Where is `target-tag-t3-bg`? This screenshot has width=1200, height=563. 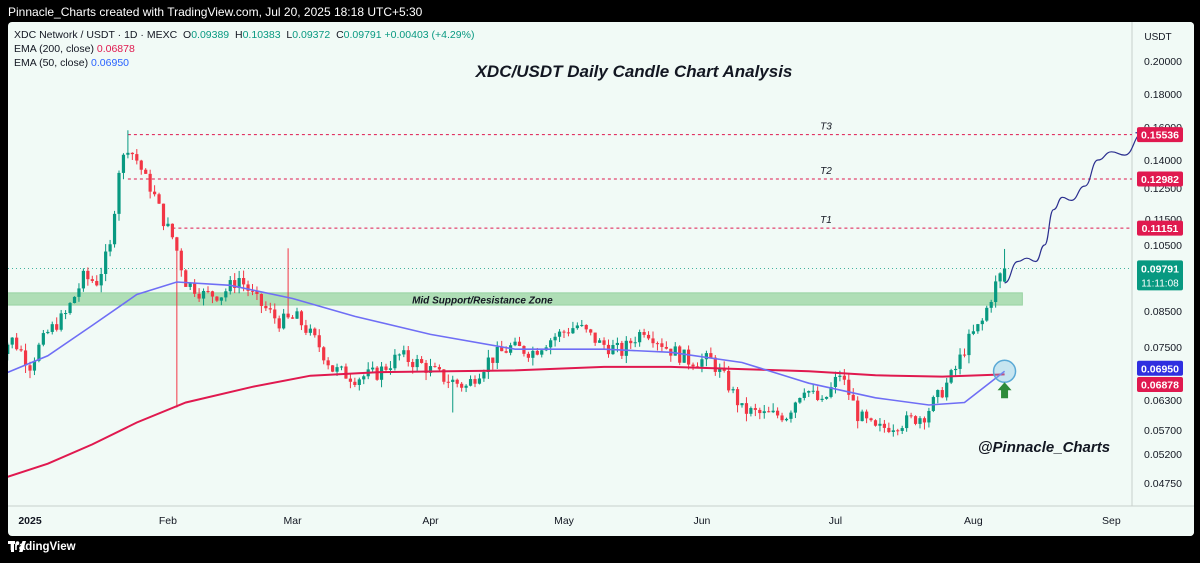
target-tag-t3-bg is located at coordinates (1160, 135).